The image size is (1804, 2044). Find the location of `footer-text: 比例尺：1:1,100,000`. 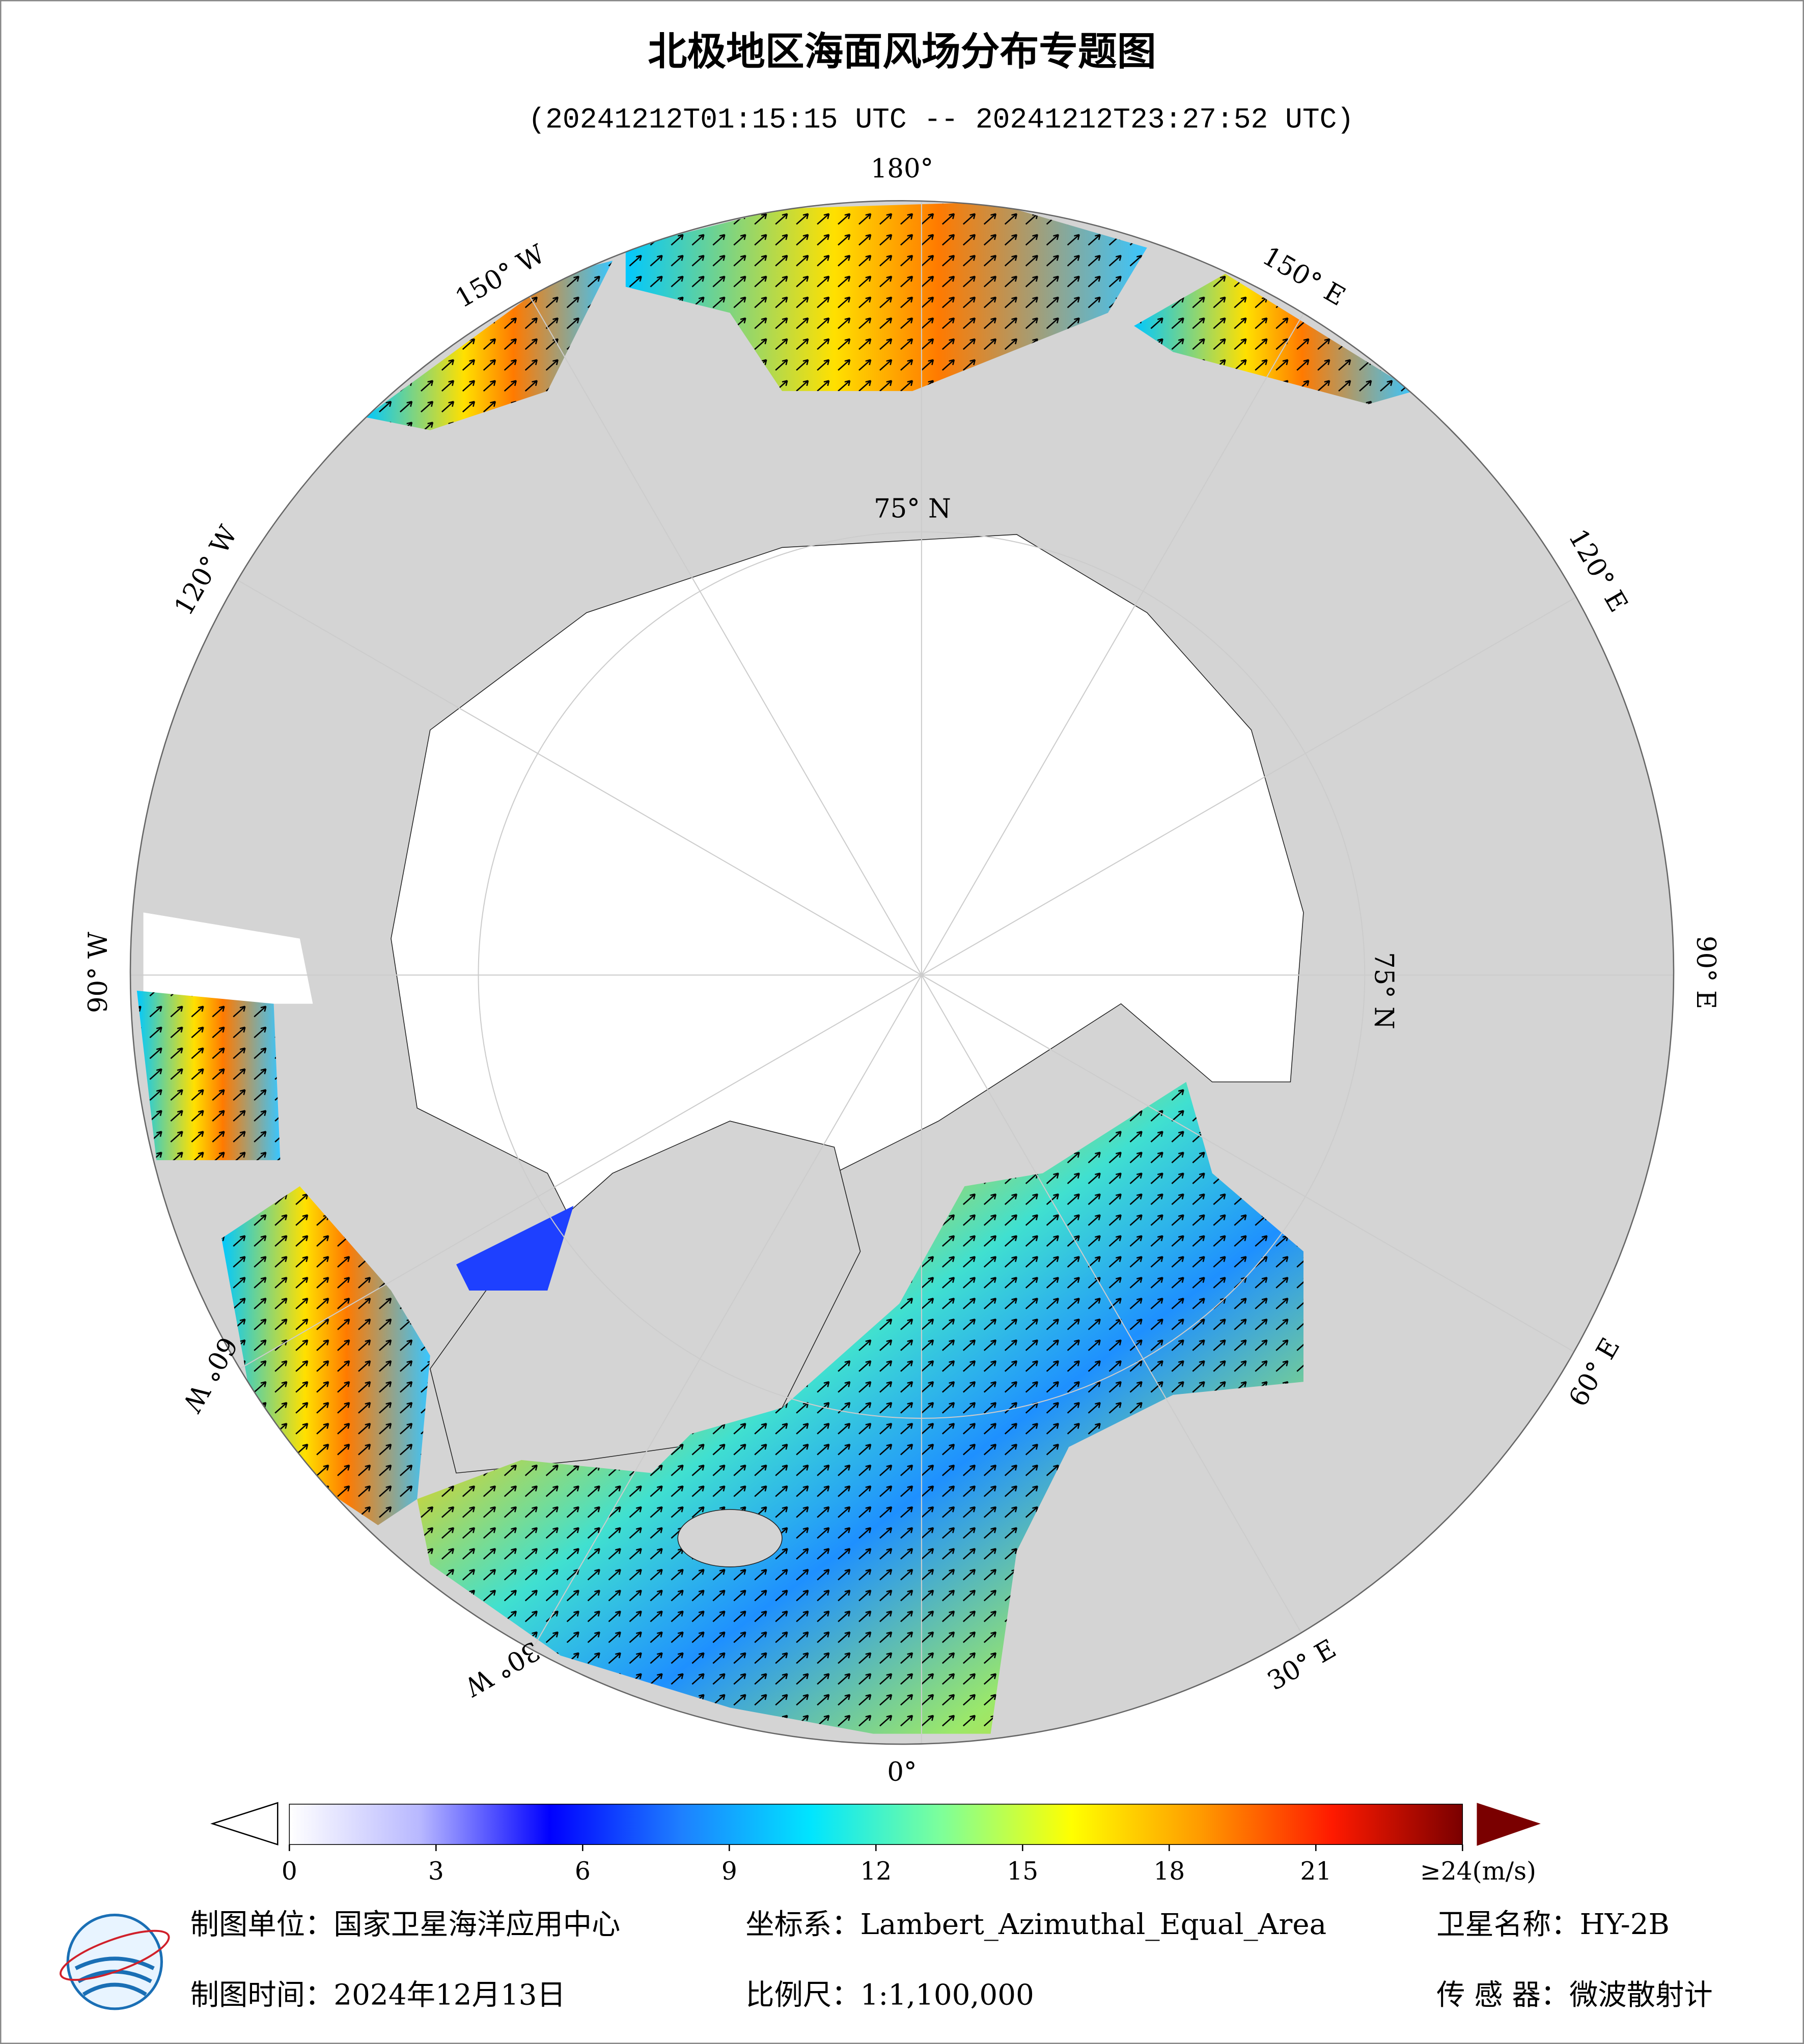

footer-text: 比例尺：1:1,100,000 is located at coordinates (889, 1994).